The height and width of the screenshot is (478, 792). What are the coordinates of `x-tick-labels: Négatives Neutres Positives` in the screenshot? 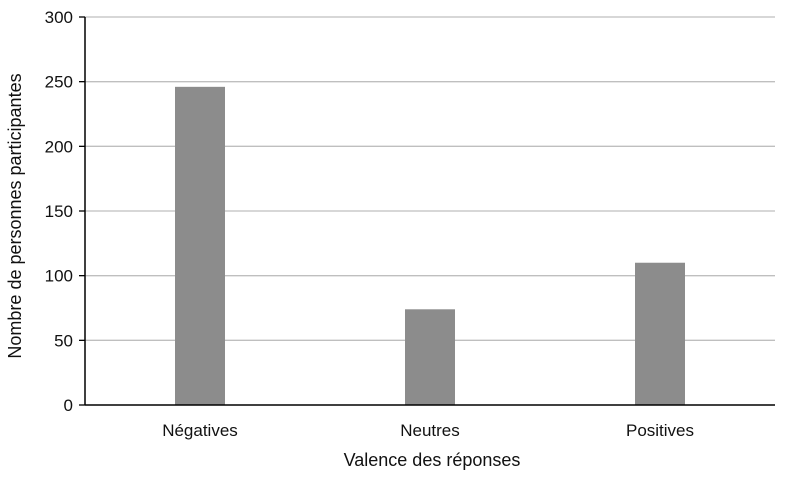 It's located at (428, 430).